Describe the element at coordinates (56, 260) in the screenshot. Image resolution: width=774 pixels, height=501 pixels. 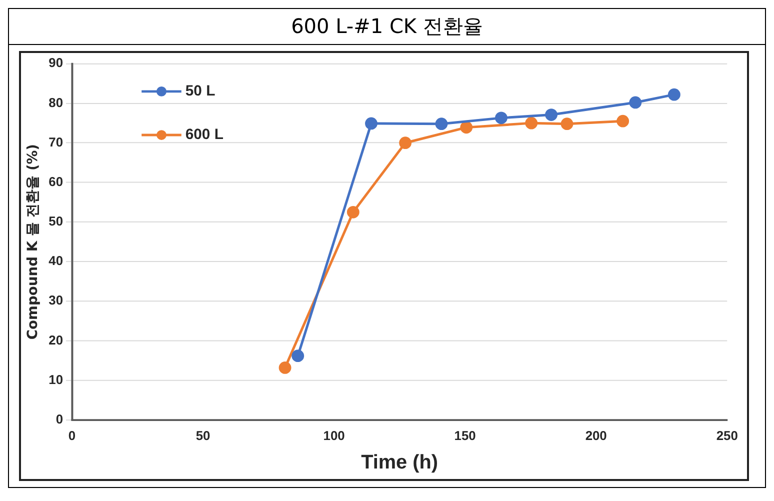
I see `y-tick-label: 40` at that location.